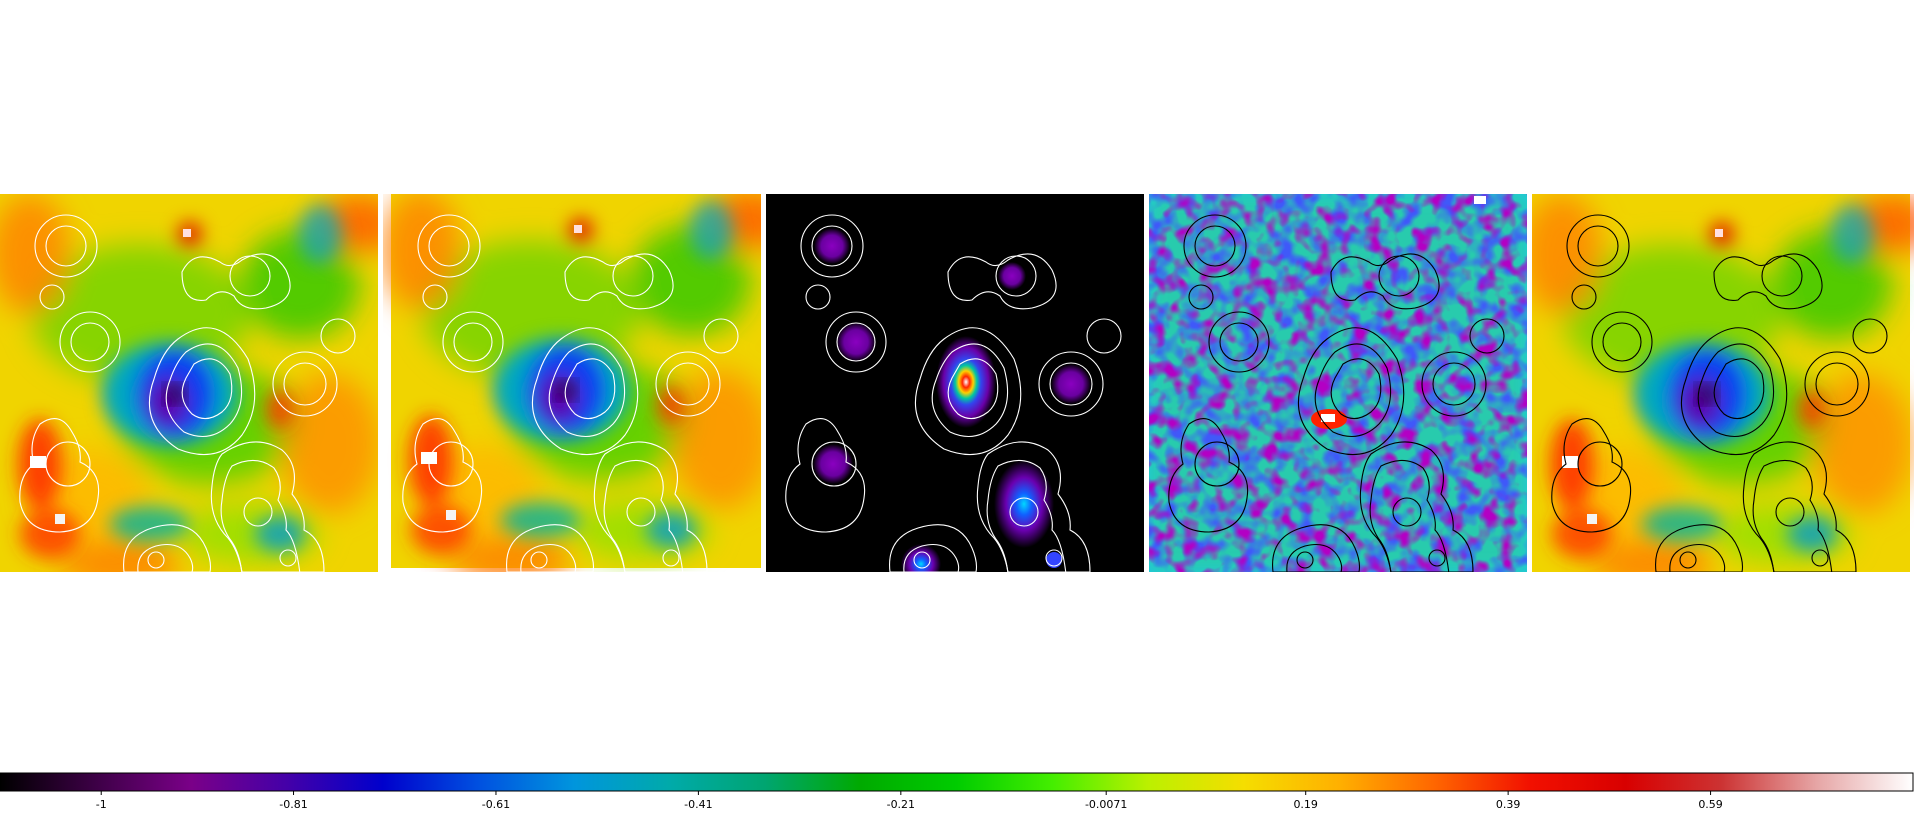 The height and width of the screenshot is (815, 1914). What do you see at coordinates (1106, 804) in the screenshot?
I see `colorbar-tick-label: -0.0071` at bounding box center [1106, 804].